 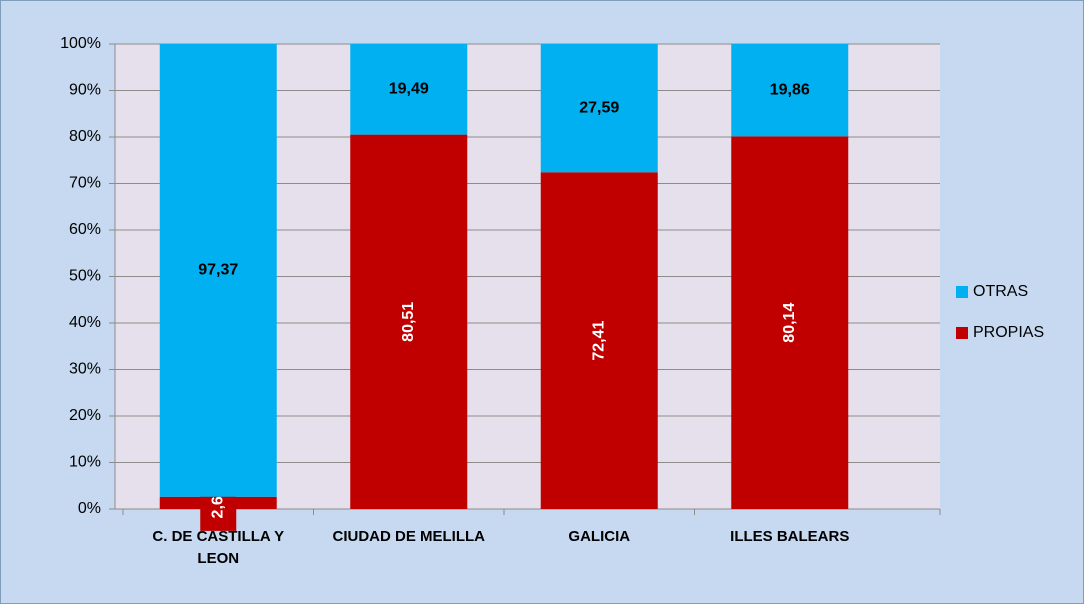 I want to click on y-tick-label: 60%, so click(x=85, y=229).